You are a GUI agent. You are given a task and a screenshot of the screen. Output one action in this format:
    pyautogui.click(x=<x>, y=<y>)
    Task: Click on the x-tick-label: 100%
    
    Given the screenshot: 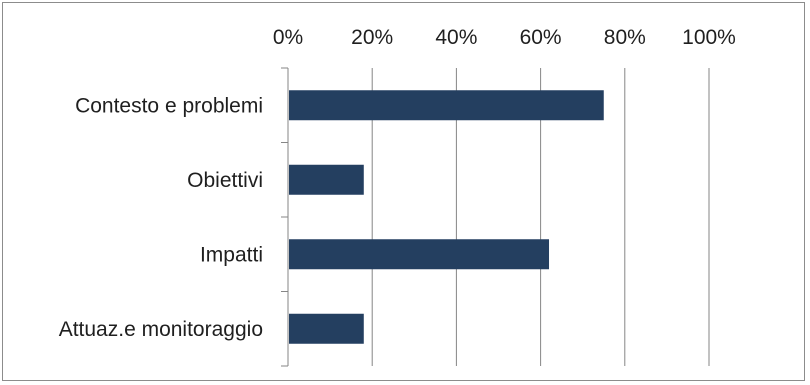 What is the action you would take?
    pyautogui.click(x=709, y=37)
    